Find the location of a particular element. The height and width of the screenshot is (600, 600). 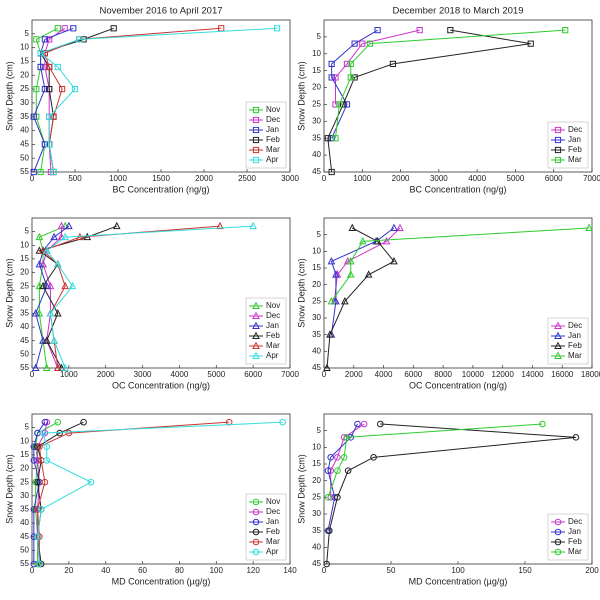

y-tick-label: 55 is located at coordinates (24, 367).